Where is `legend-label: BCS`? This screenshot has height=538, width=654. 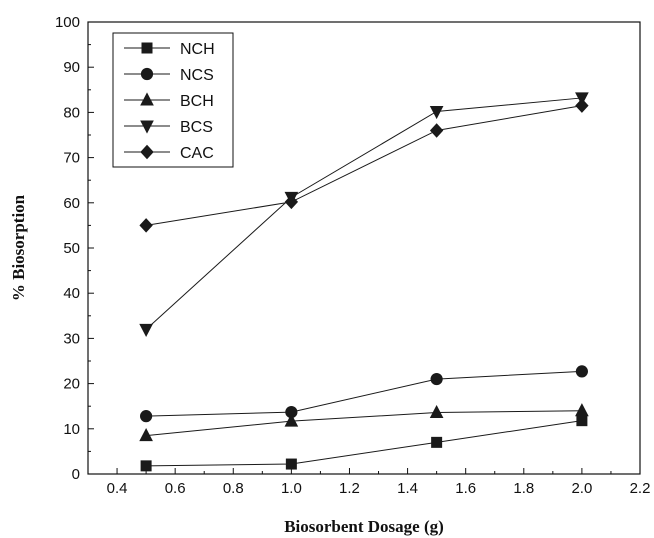
legend-label: BCS is located at coordinates (196, 127).